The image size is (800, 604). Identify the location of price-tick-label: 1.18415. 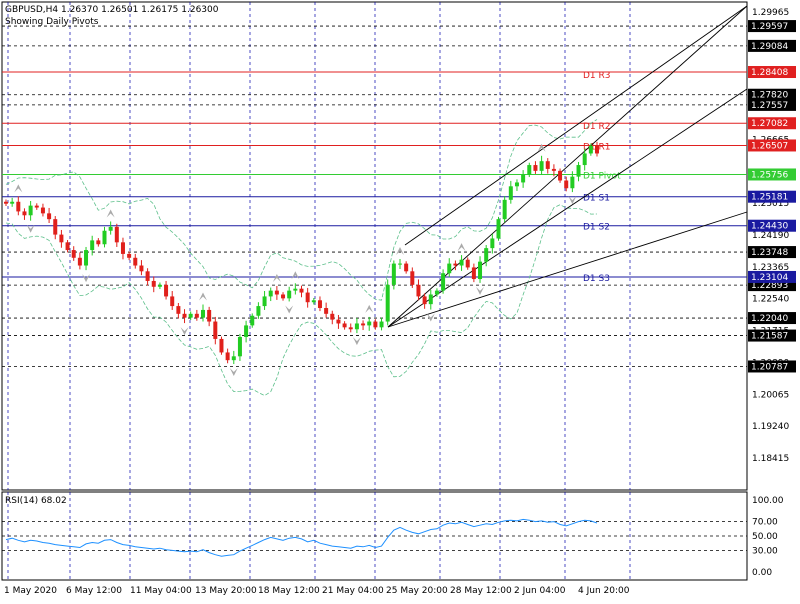
(770, 459).